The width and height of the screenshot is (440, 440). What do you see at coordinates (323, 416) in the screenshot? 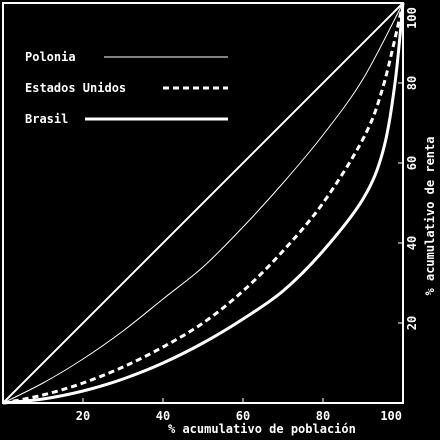
I see `x-tick-label: 80` at bounding box center [323, 416].